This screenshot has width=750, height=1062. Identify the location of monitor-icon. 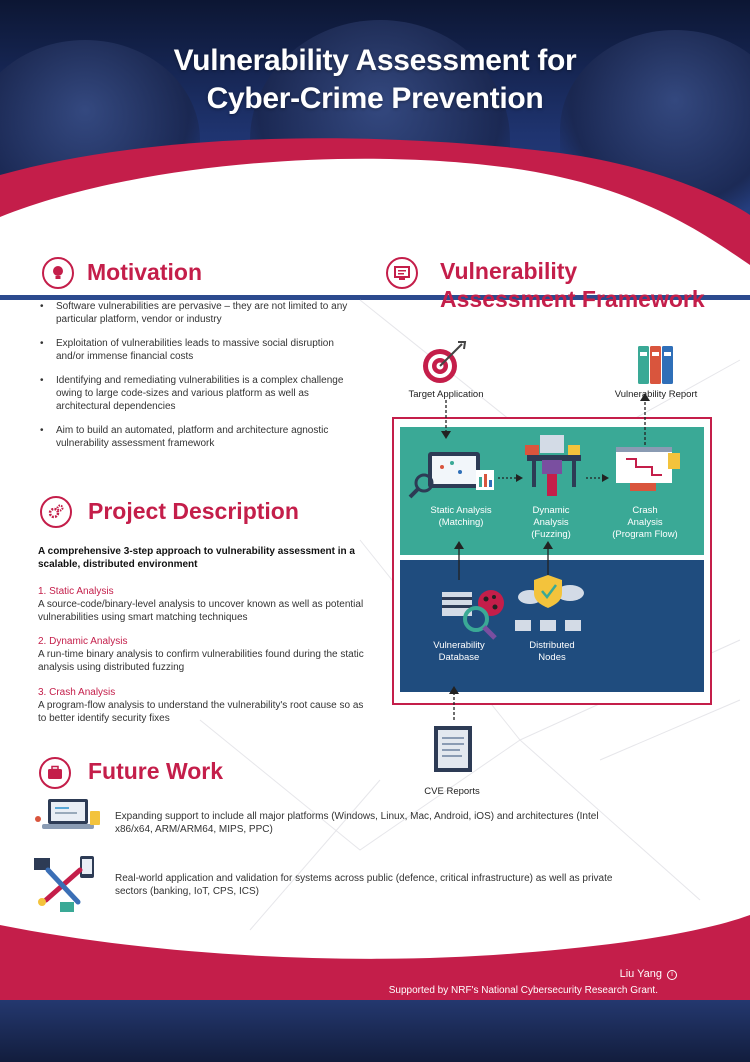
(402, 273).